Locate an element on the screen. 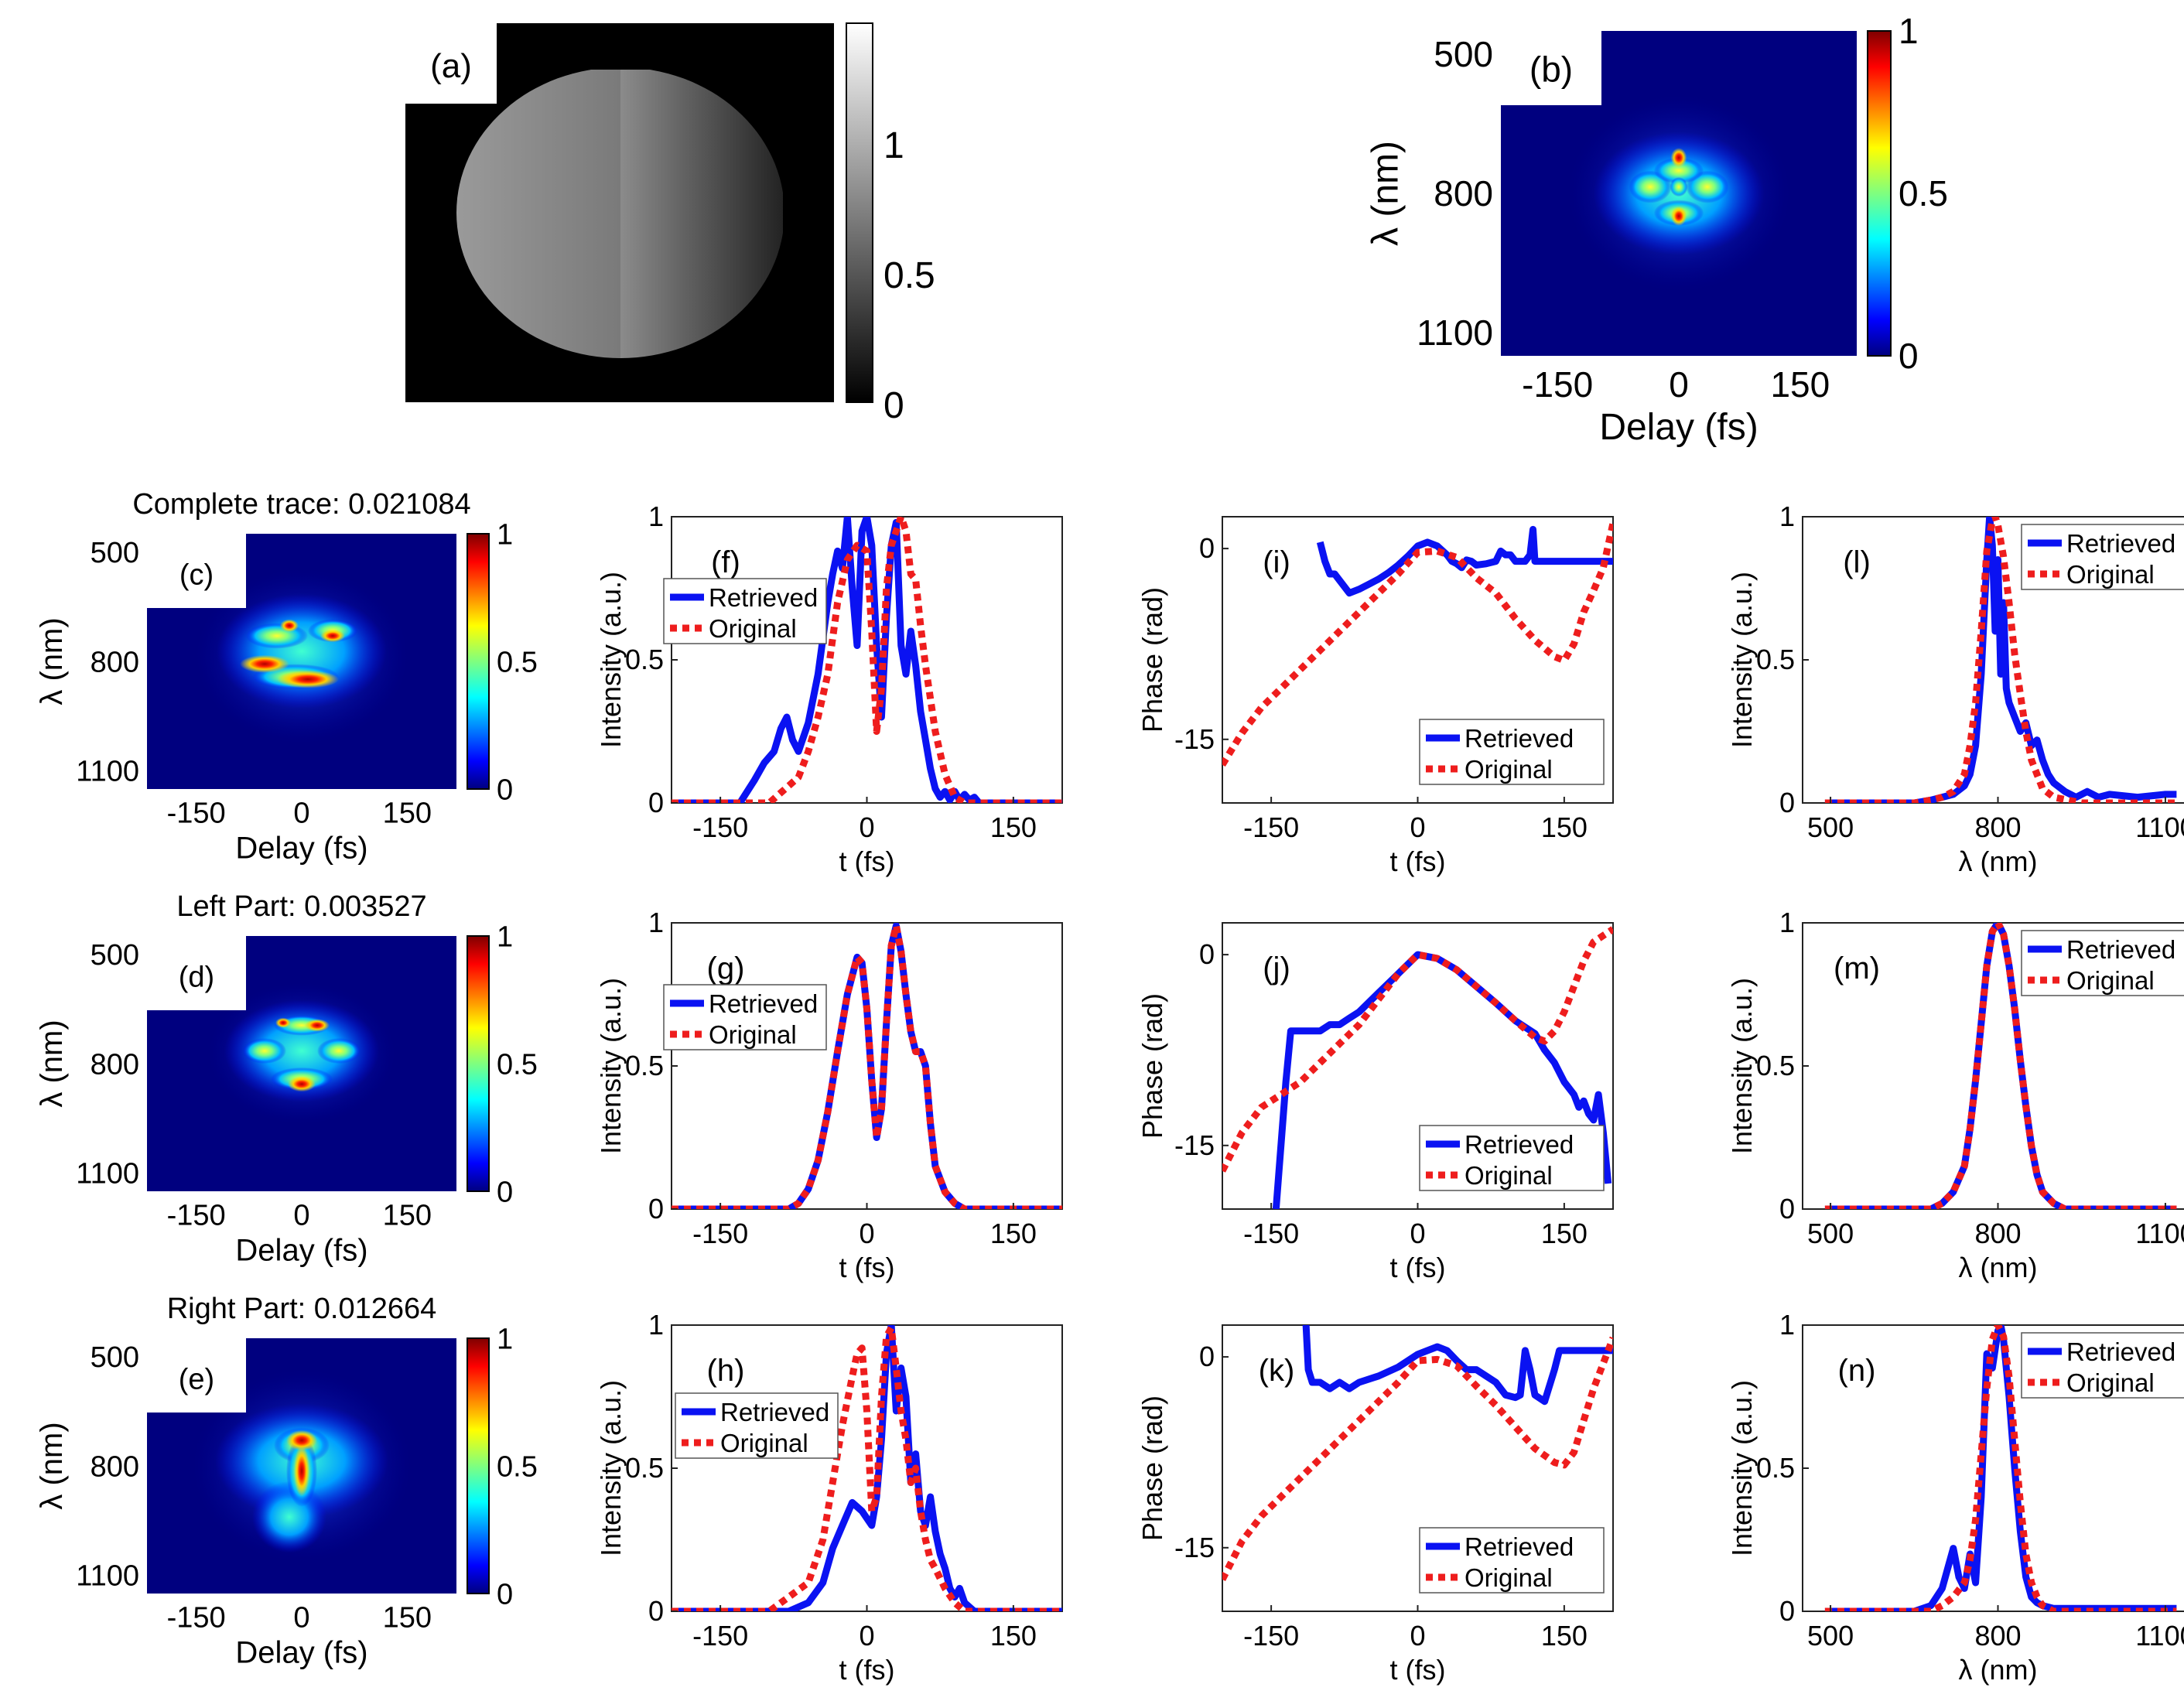  panel-l-series-original is located at coordinates (2000, 660).